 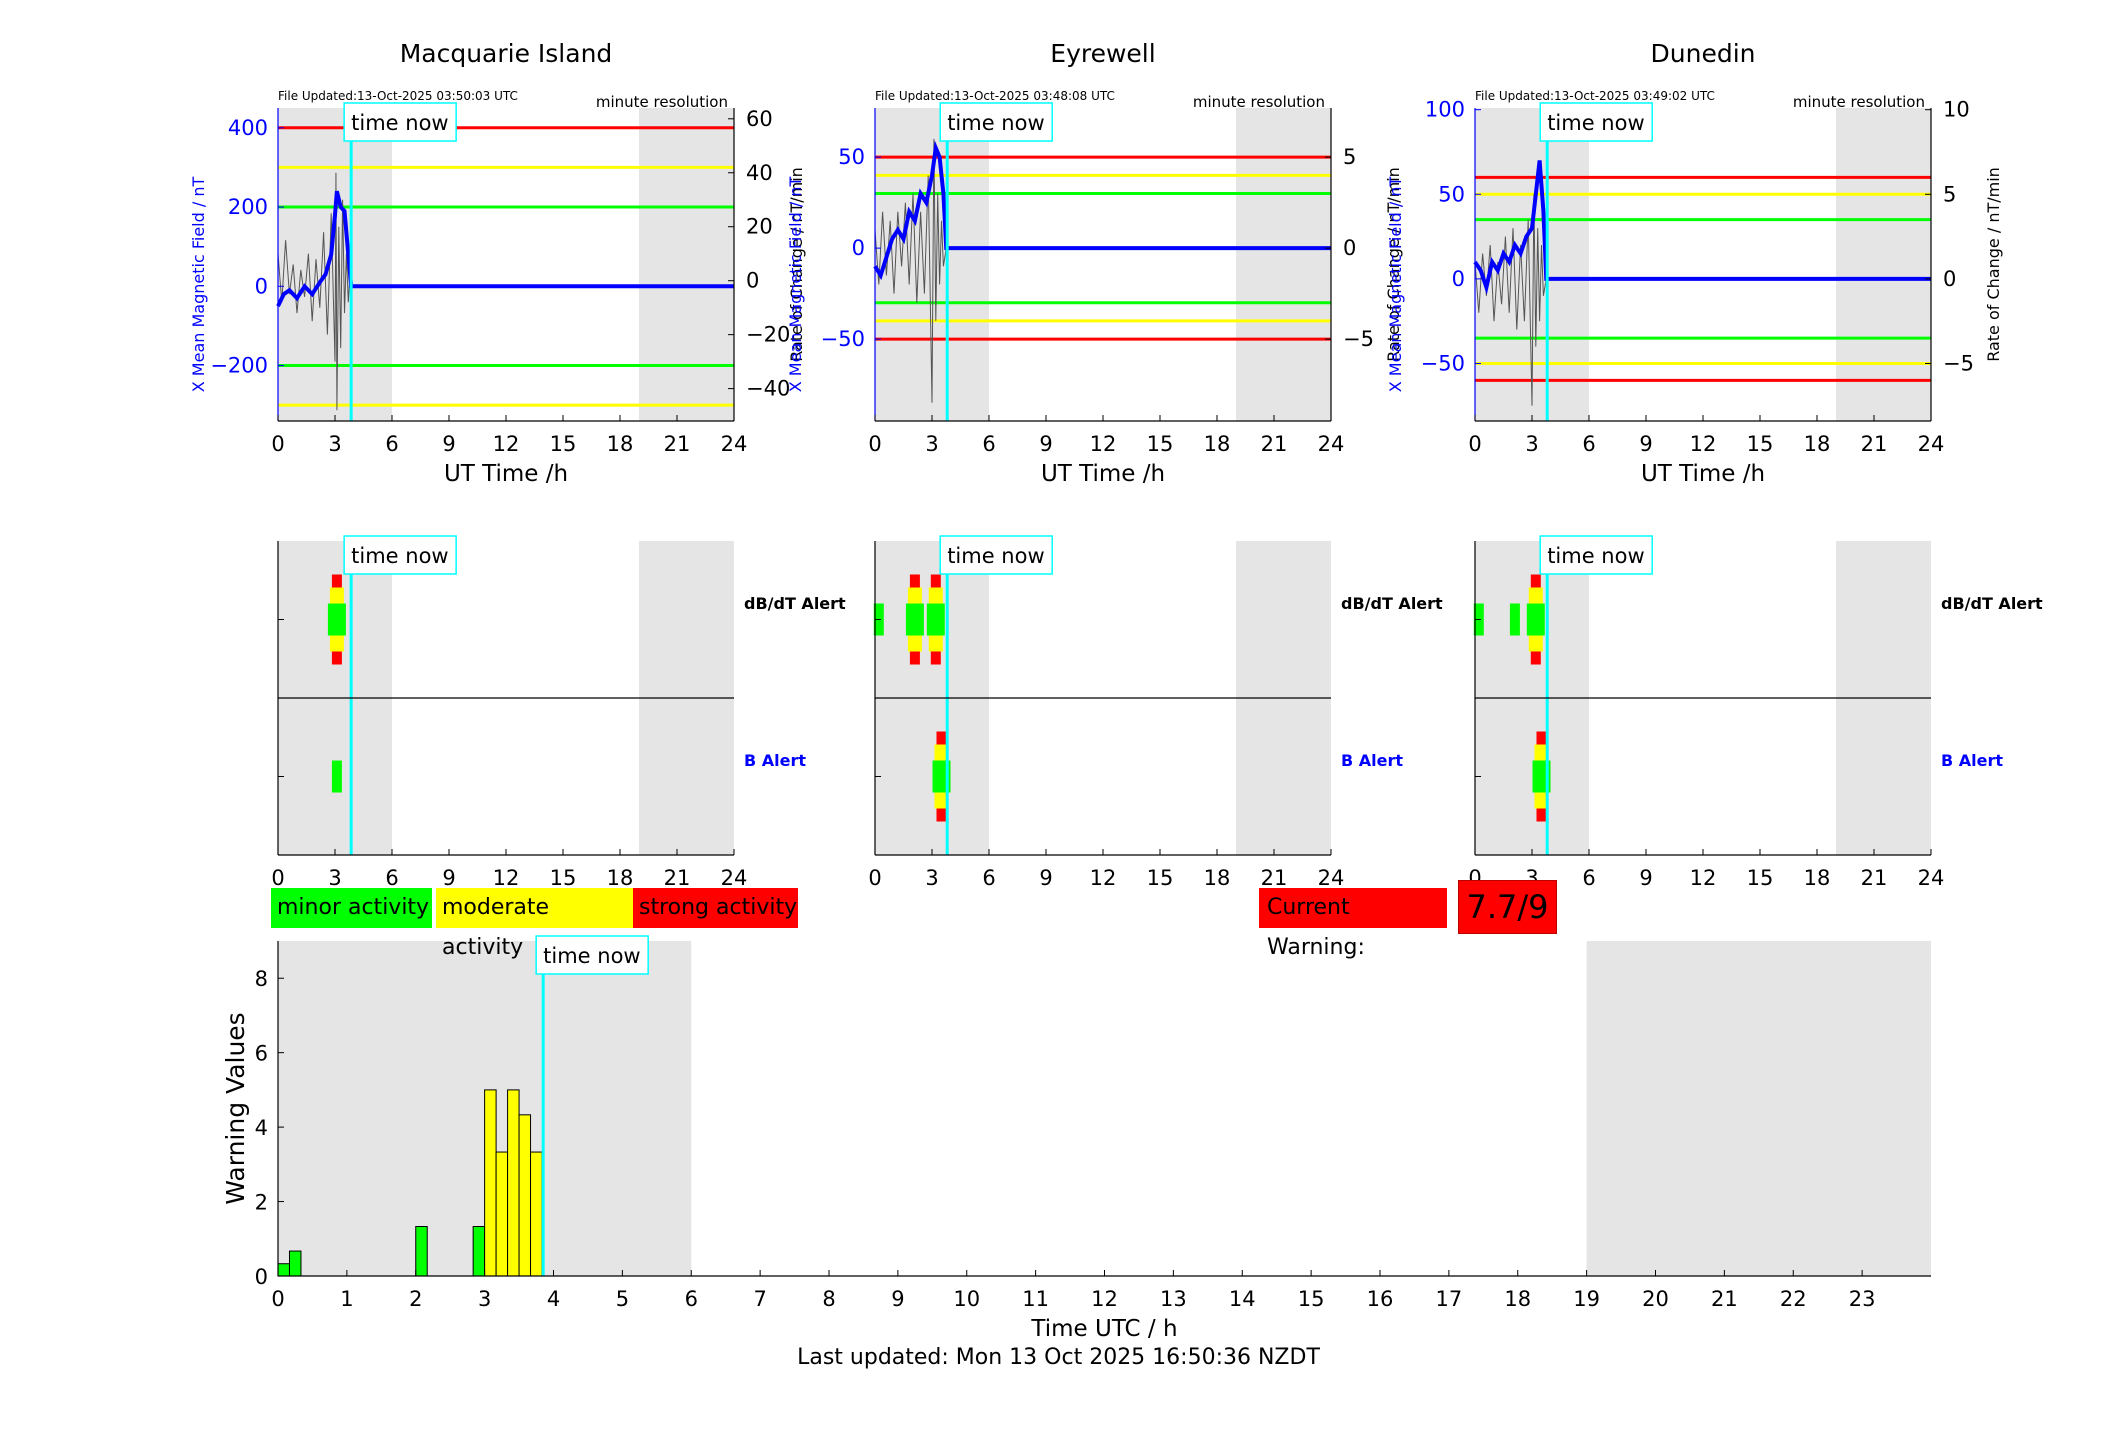 I want to click on alert-marker-minor, so click(x=1514, y=619).